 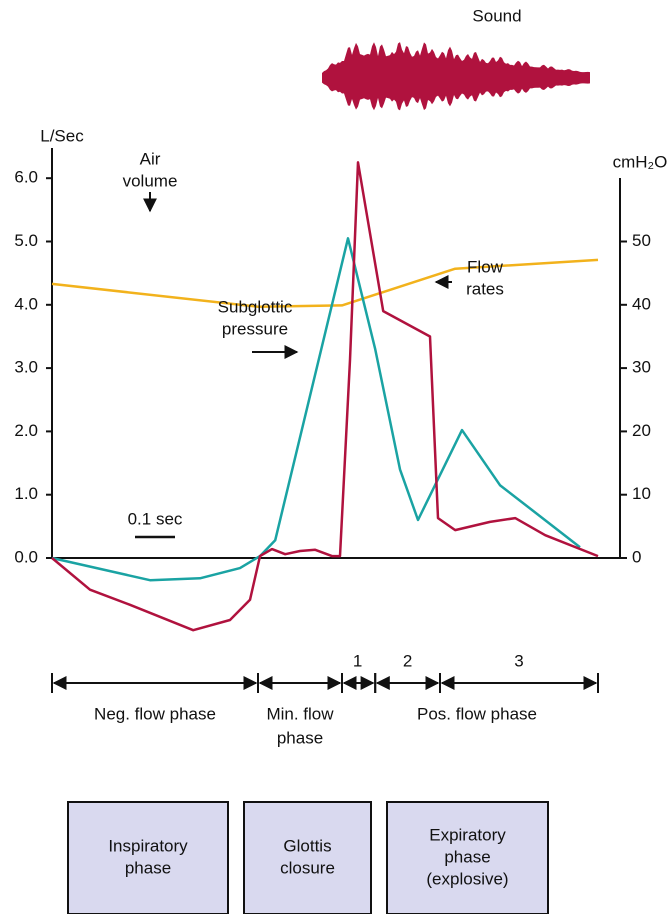 What do you see at coordinates (307, 867) in the screenshot?
I see `box-label: closure` at bounding box center [307, 867].